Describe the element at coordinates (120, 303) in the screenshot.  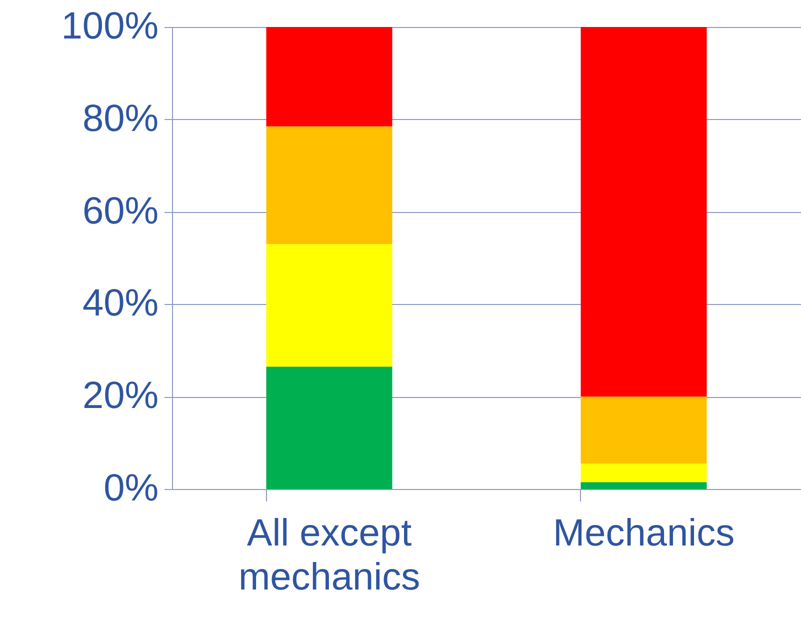
I see `y-tick-label: 40%` at that location.